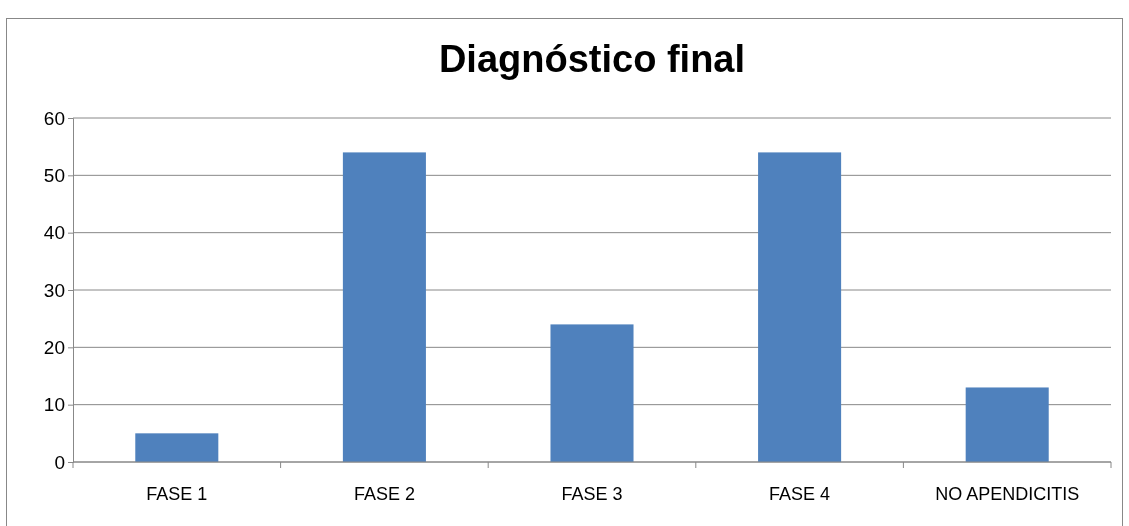 This screenshot has width=1129, height=526. I want to click on chart-title: Diagnóstico final, so click(592, 59).